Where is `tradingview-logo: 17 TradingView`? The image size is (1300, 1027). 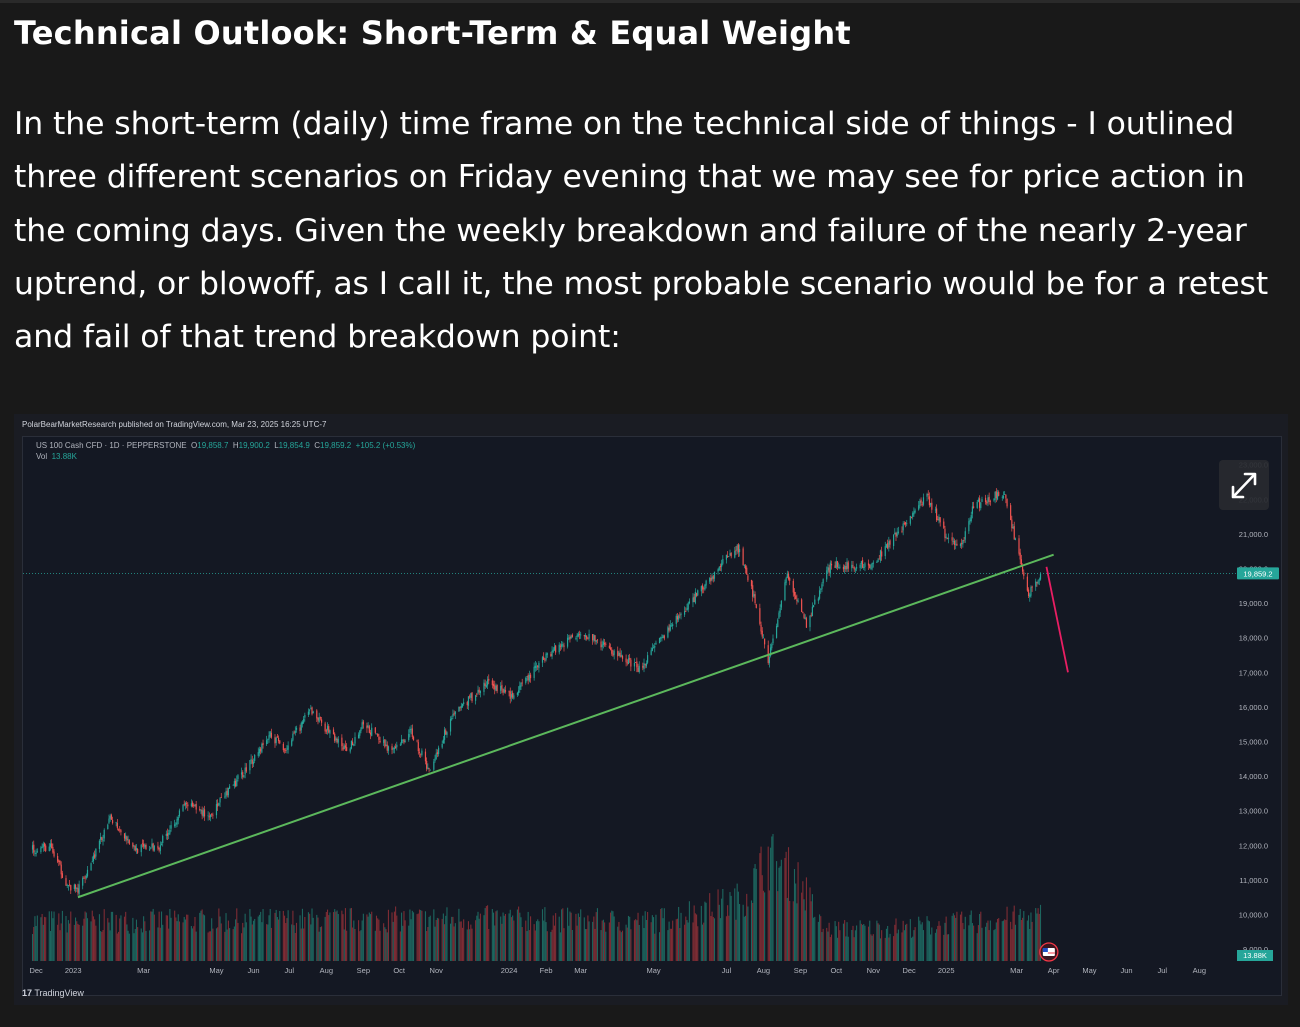
tradingview-logo: 17 TradingView is located at coordinates (53, 993).